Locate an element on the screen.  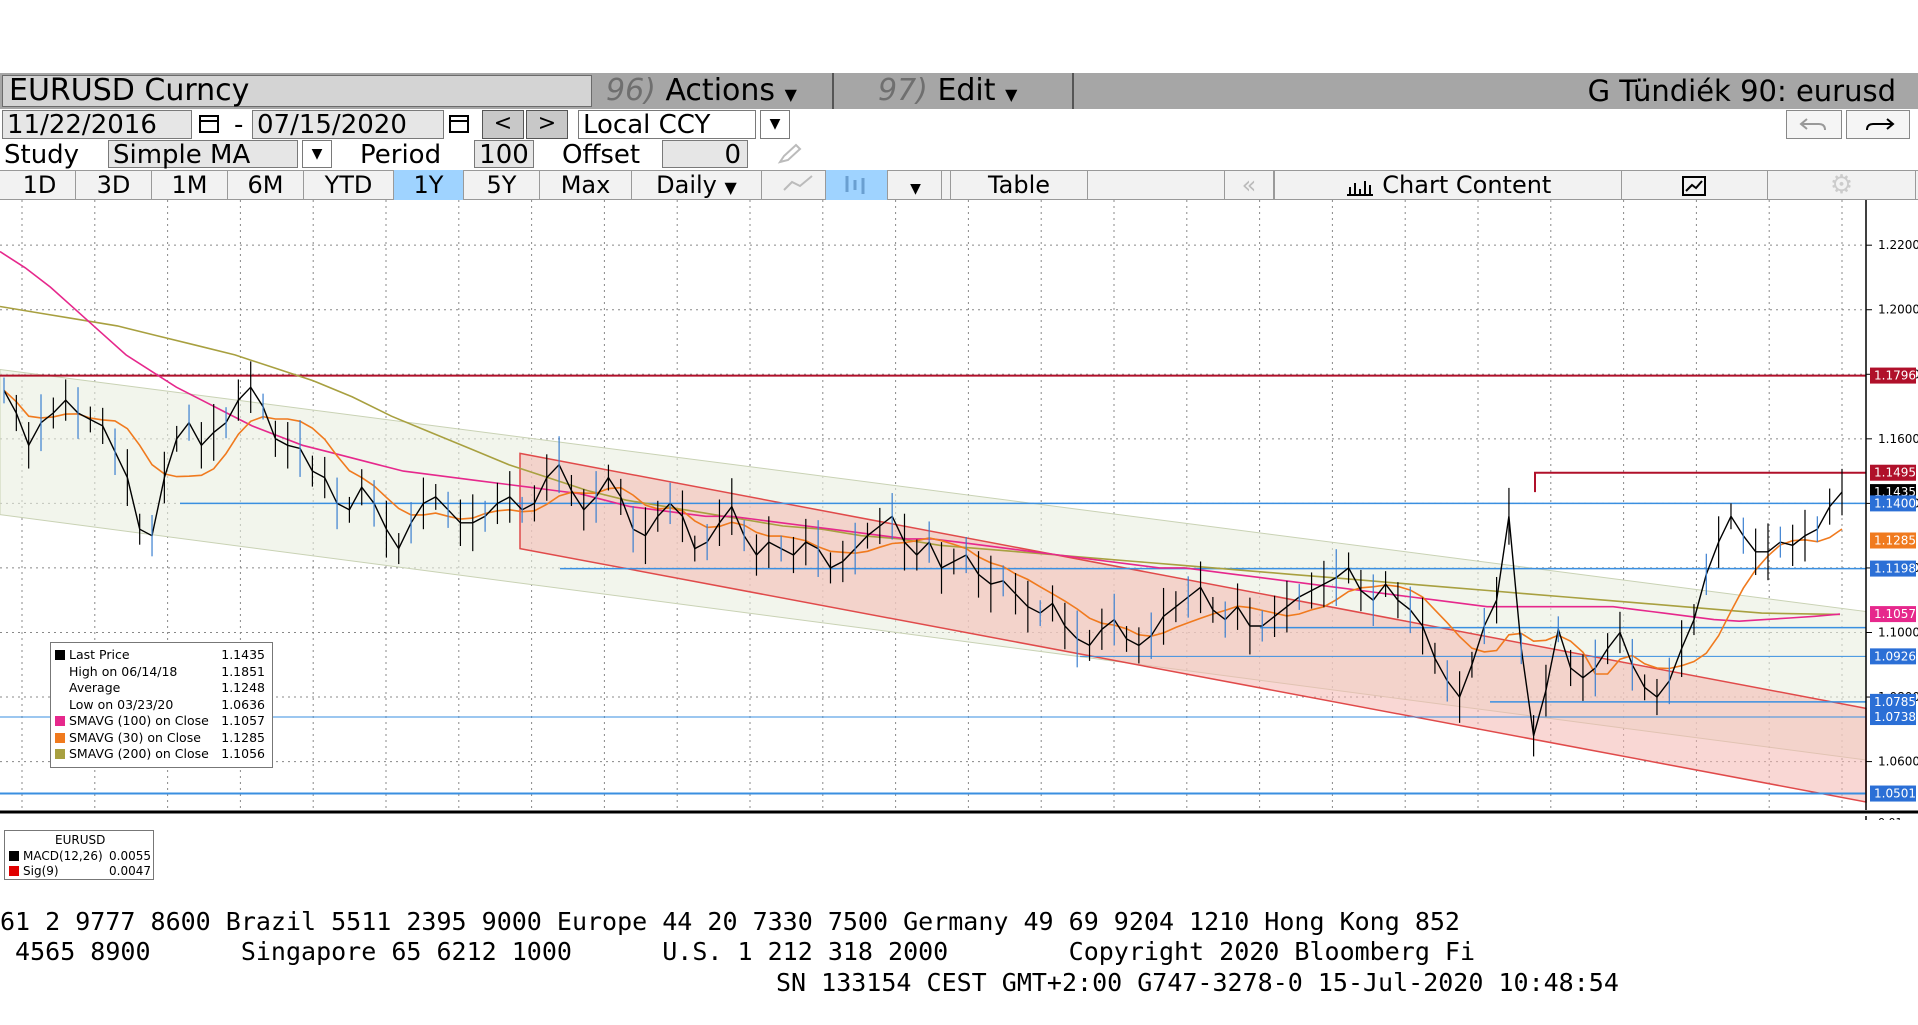
chart-content-button: Chart Content is located at coordinates (1448, 185).